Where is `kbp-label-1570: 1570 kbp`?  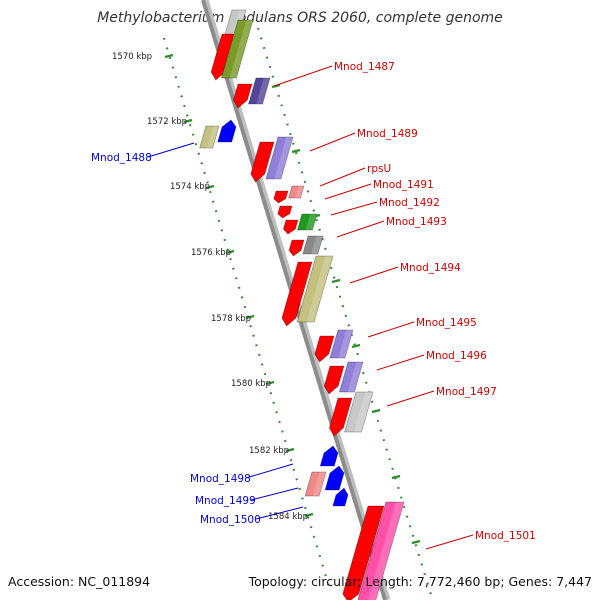 kbp-label-1570: 1570 kbp is located at coordinates (132, 57).